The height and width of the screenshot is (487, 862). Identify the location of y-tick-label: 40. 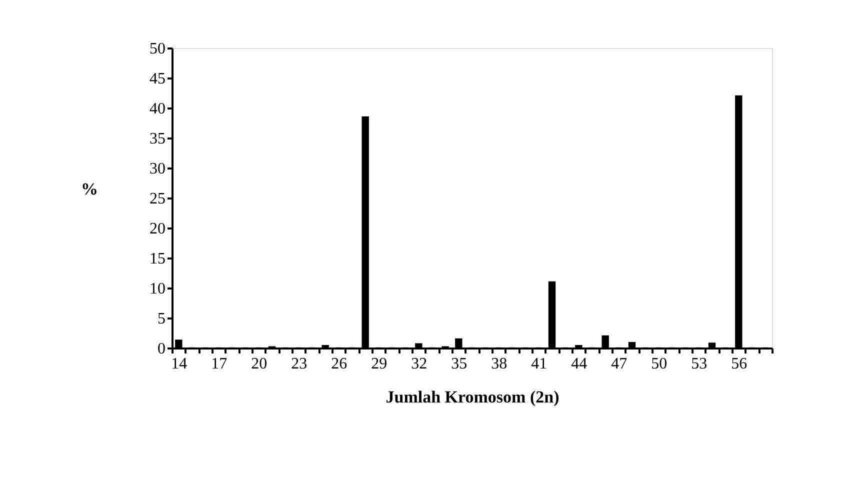
(158, 109).